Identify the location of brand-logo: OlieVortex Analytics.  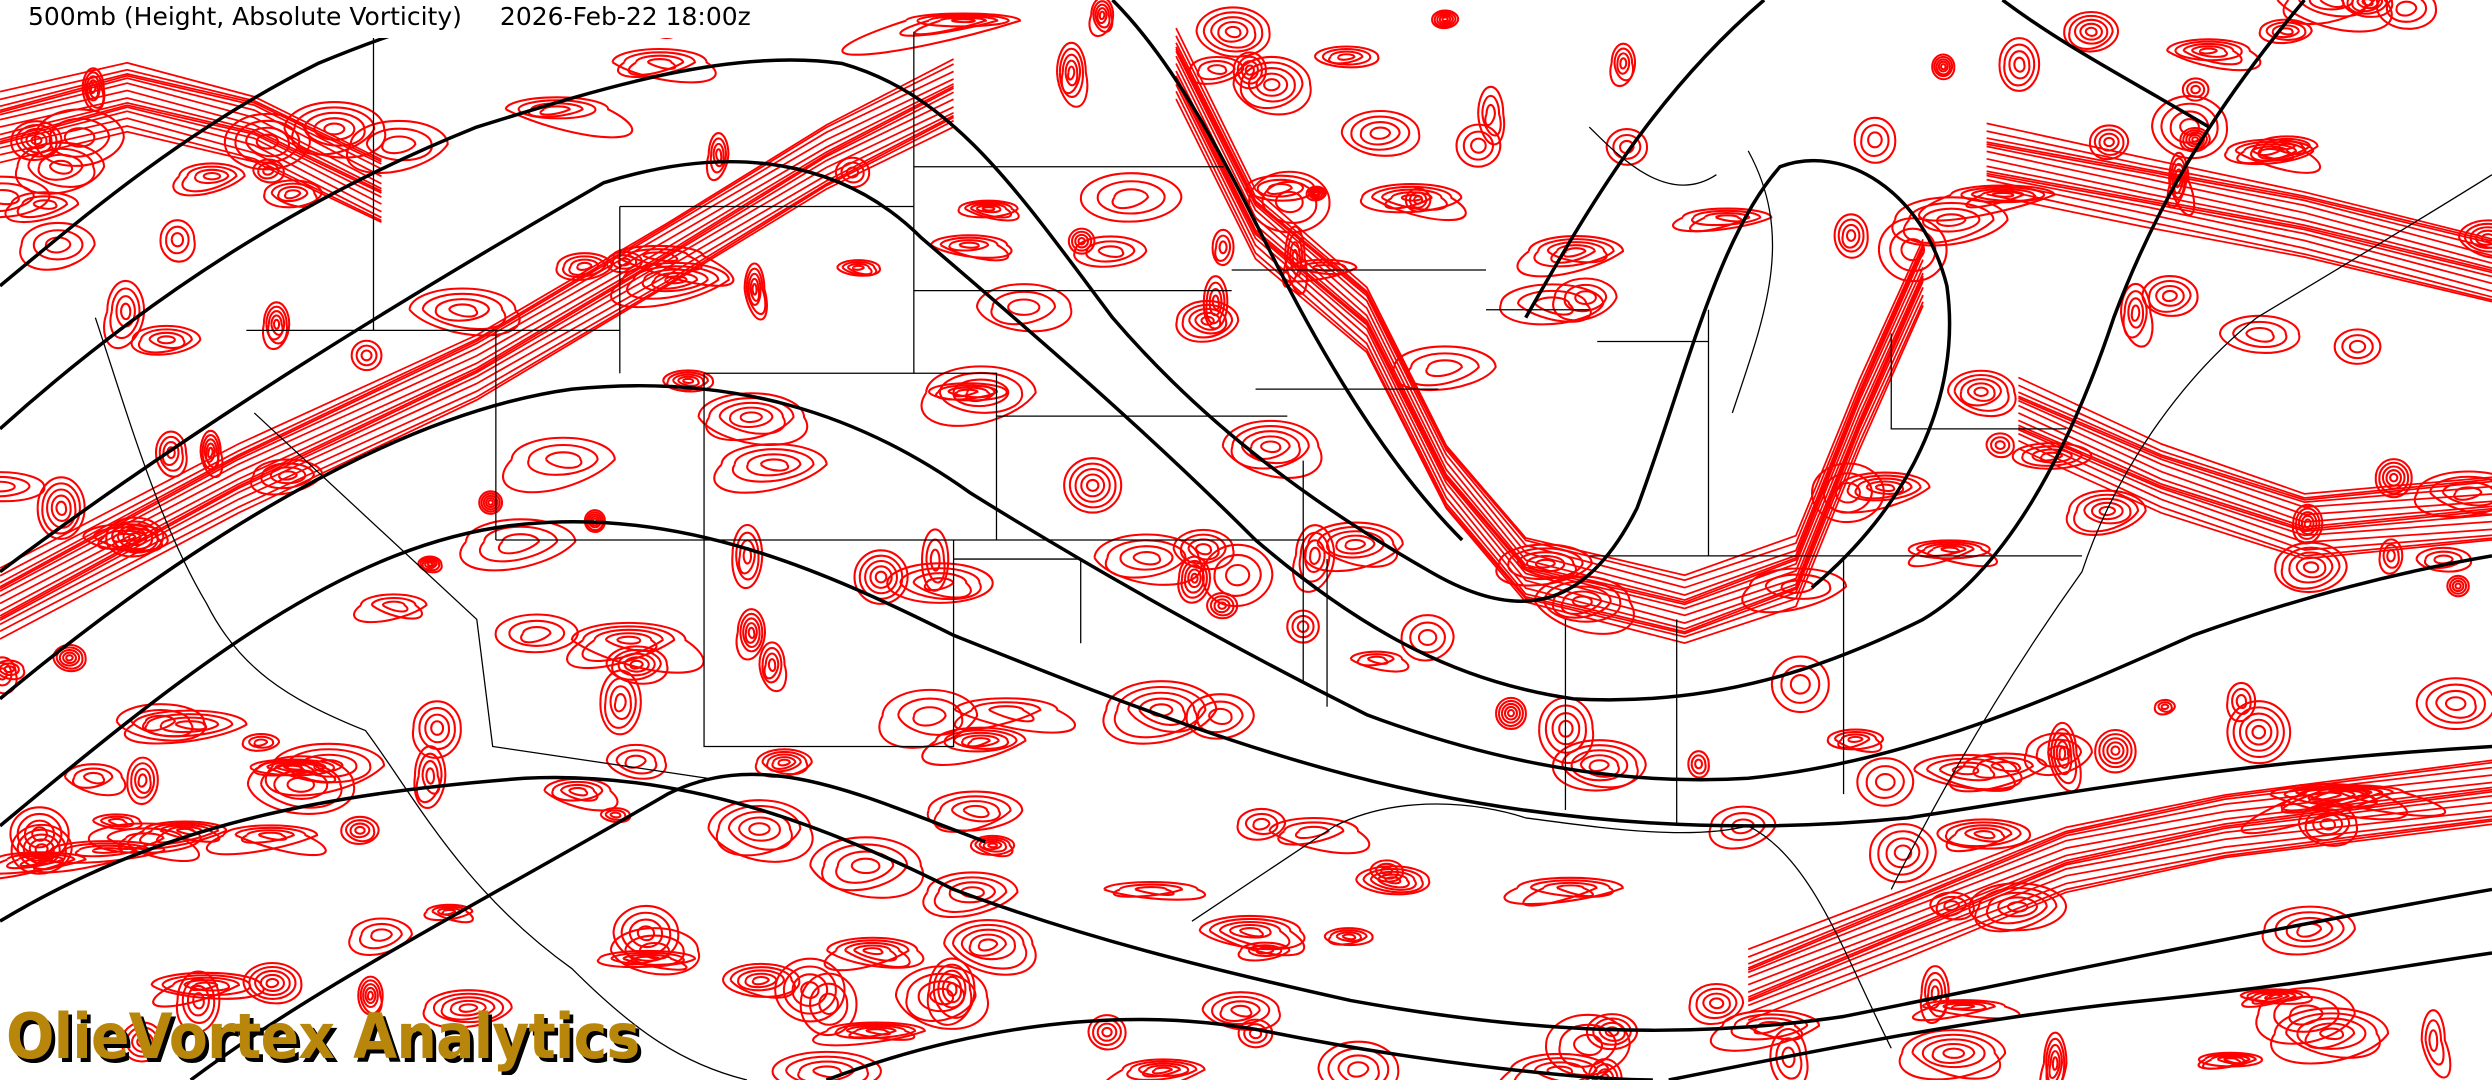
(323, 1036).